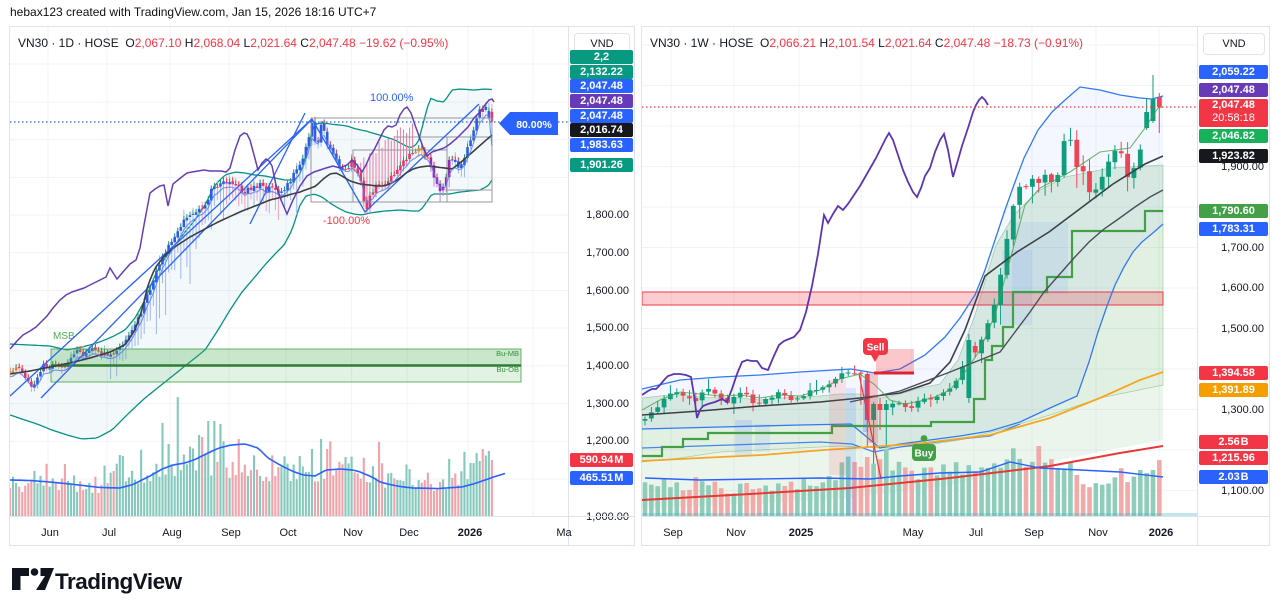 This screenshot has height=608, width=1276. Describe the element at coordinates (876, 348) in the screenshot. I see `svg-text: Sell` at that location.